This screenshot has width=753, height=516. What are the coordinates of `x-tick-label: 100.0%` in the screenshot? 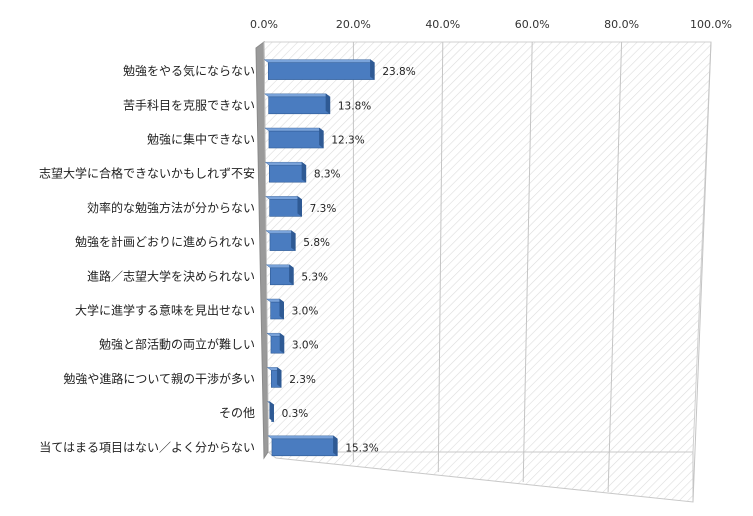 It's located at (711, 24).